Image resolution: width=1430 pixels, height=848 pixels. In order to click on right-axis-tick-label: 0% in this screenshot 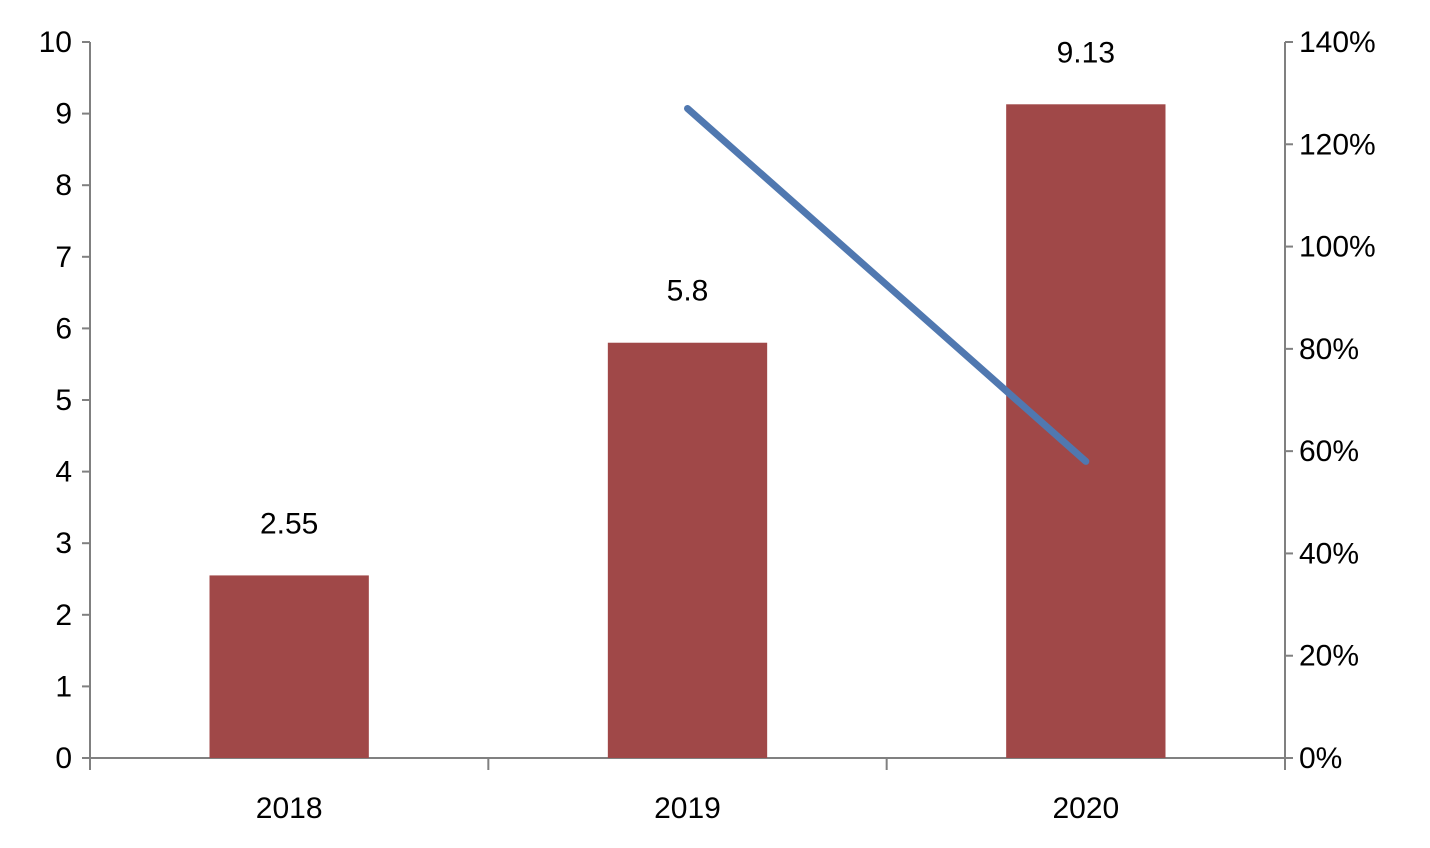, I will do `click(1320, 758)`.